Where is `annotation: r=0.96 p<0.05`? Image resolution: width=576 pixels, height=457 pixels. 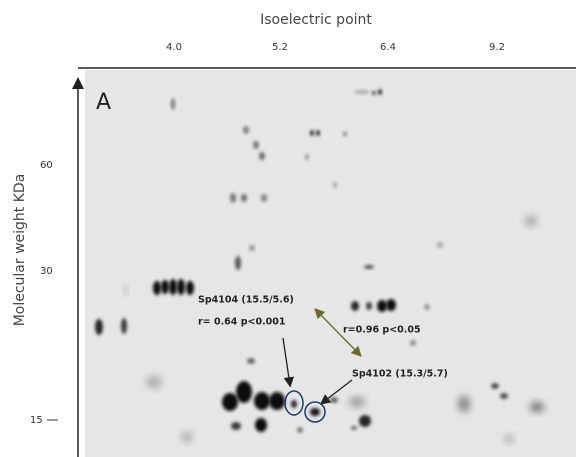 annotation: r=0.96 p<0.05 is located at coordinates (382, 330).